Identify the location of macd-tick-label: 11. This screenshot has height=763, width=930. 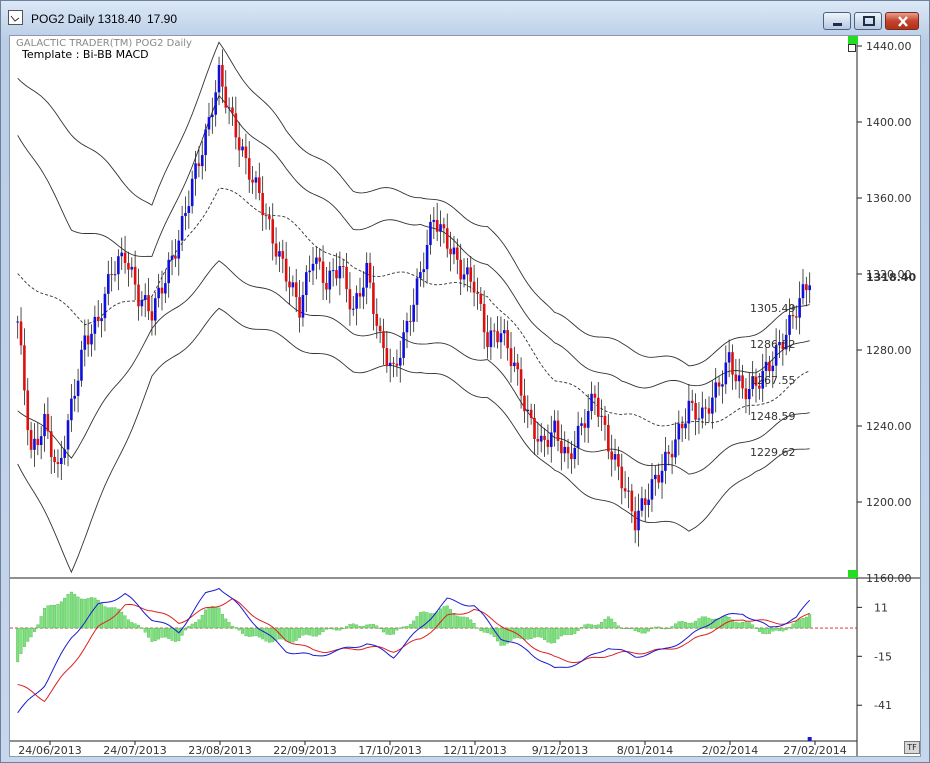
(881, 607).